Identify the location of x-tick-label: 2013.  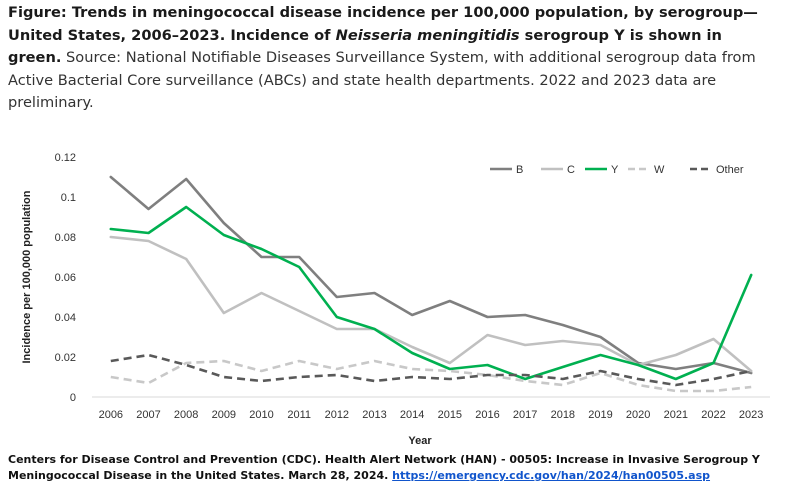
(374, 415).